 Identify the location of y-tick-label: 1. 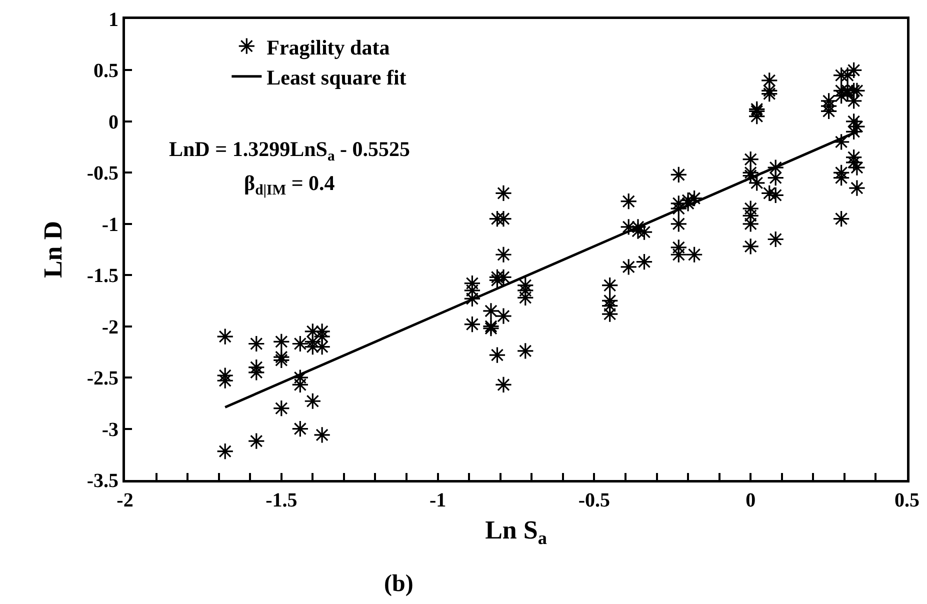
(113, 20).